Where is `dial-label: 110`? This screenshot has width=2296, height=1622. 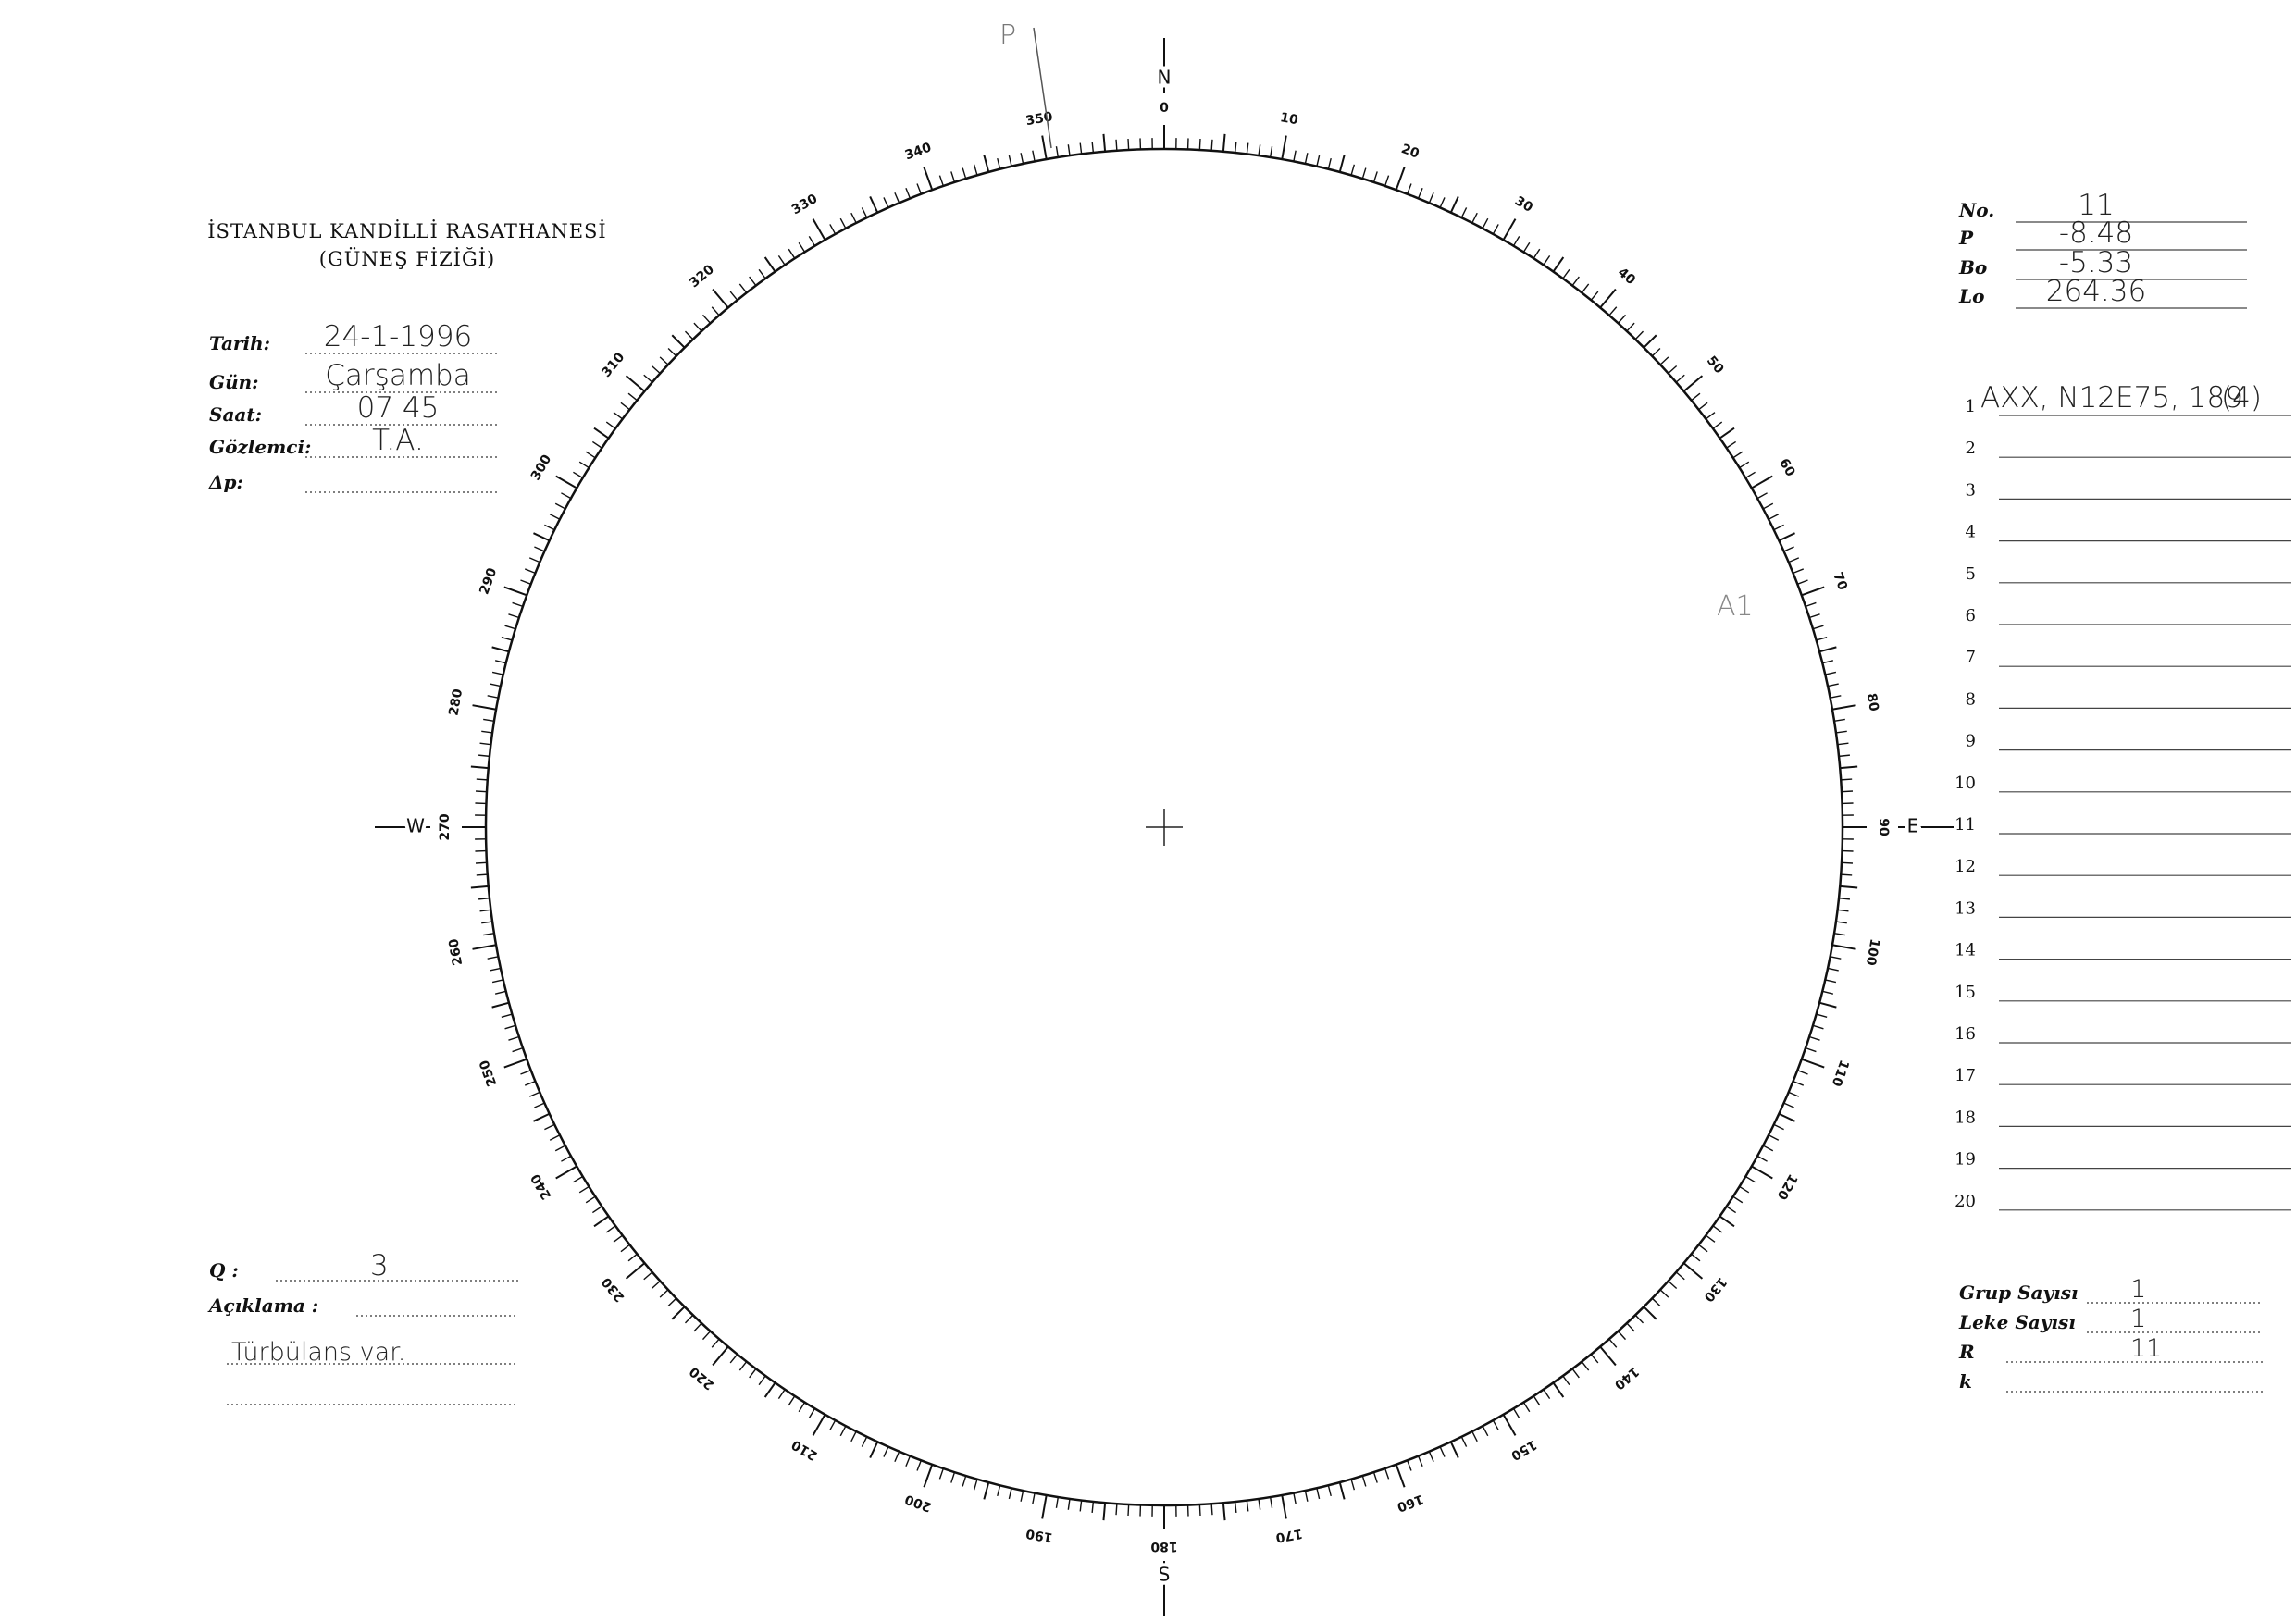
dial-label: 110 is located at coordinates (1841, 1073).